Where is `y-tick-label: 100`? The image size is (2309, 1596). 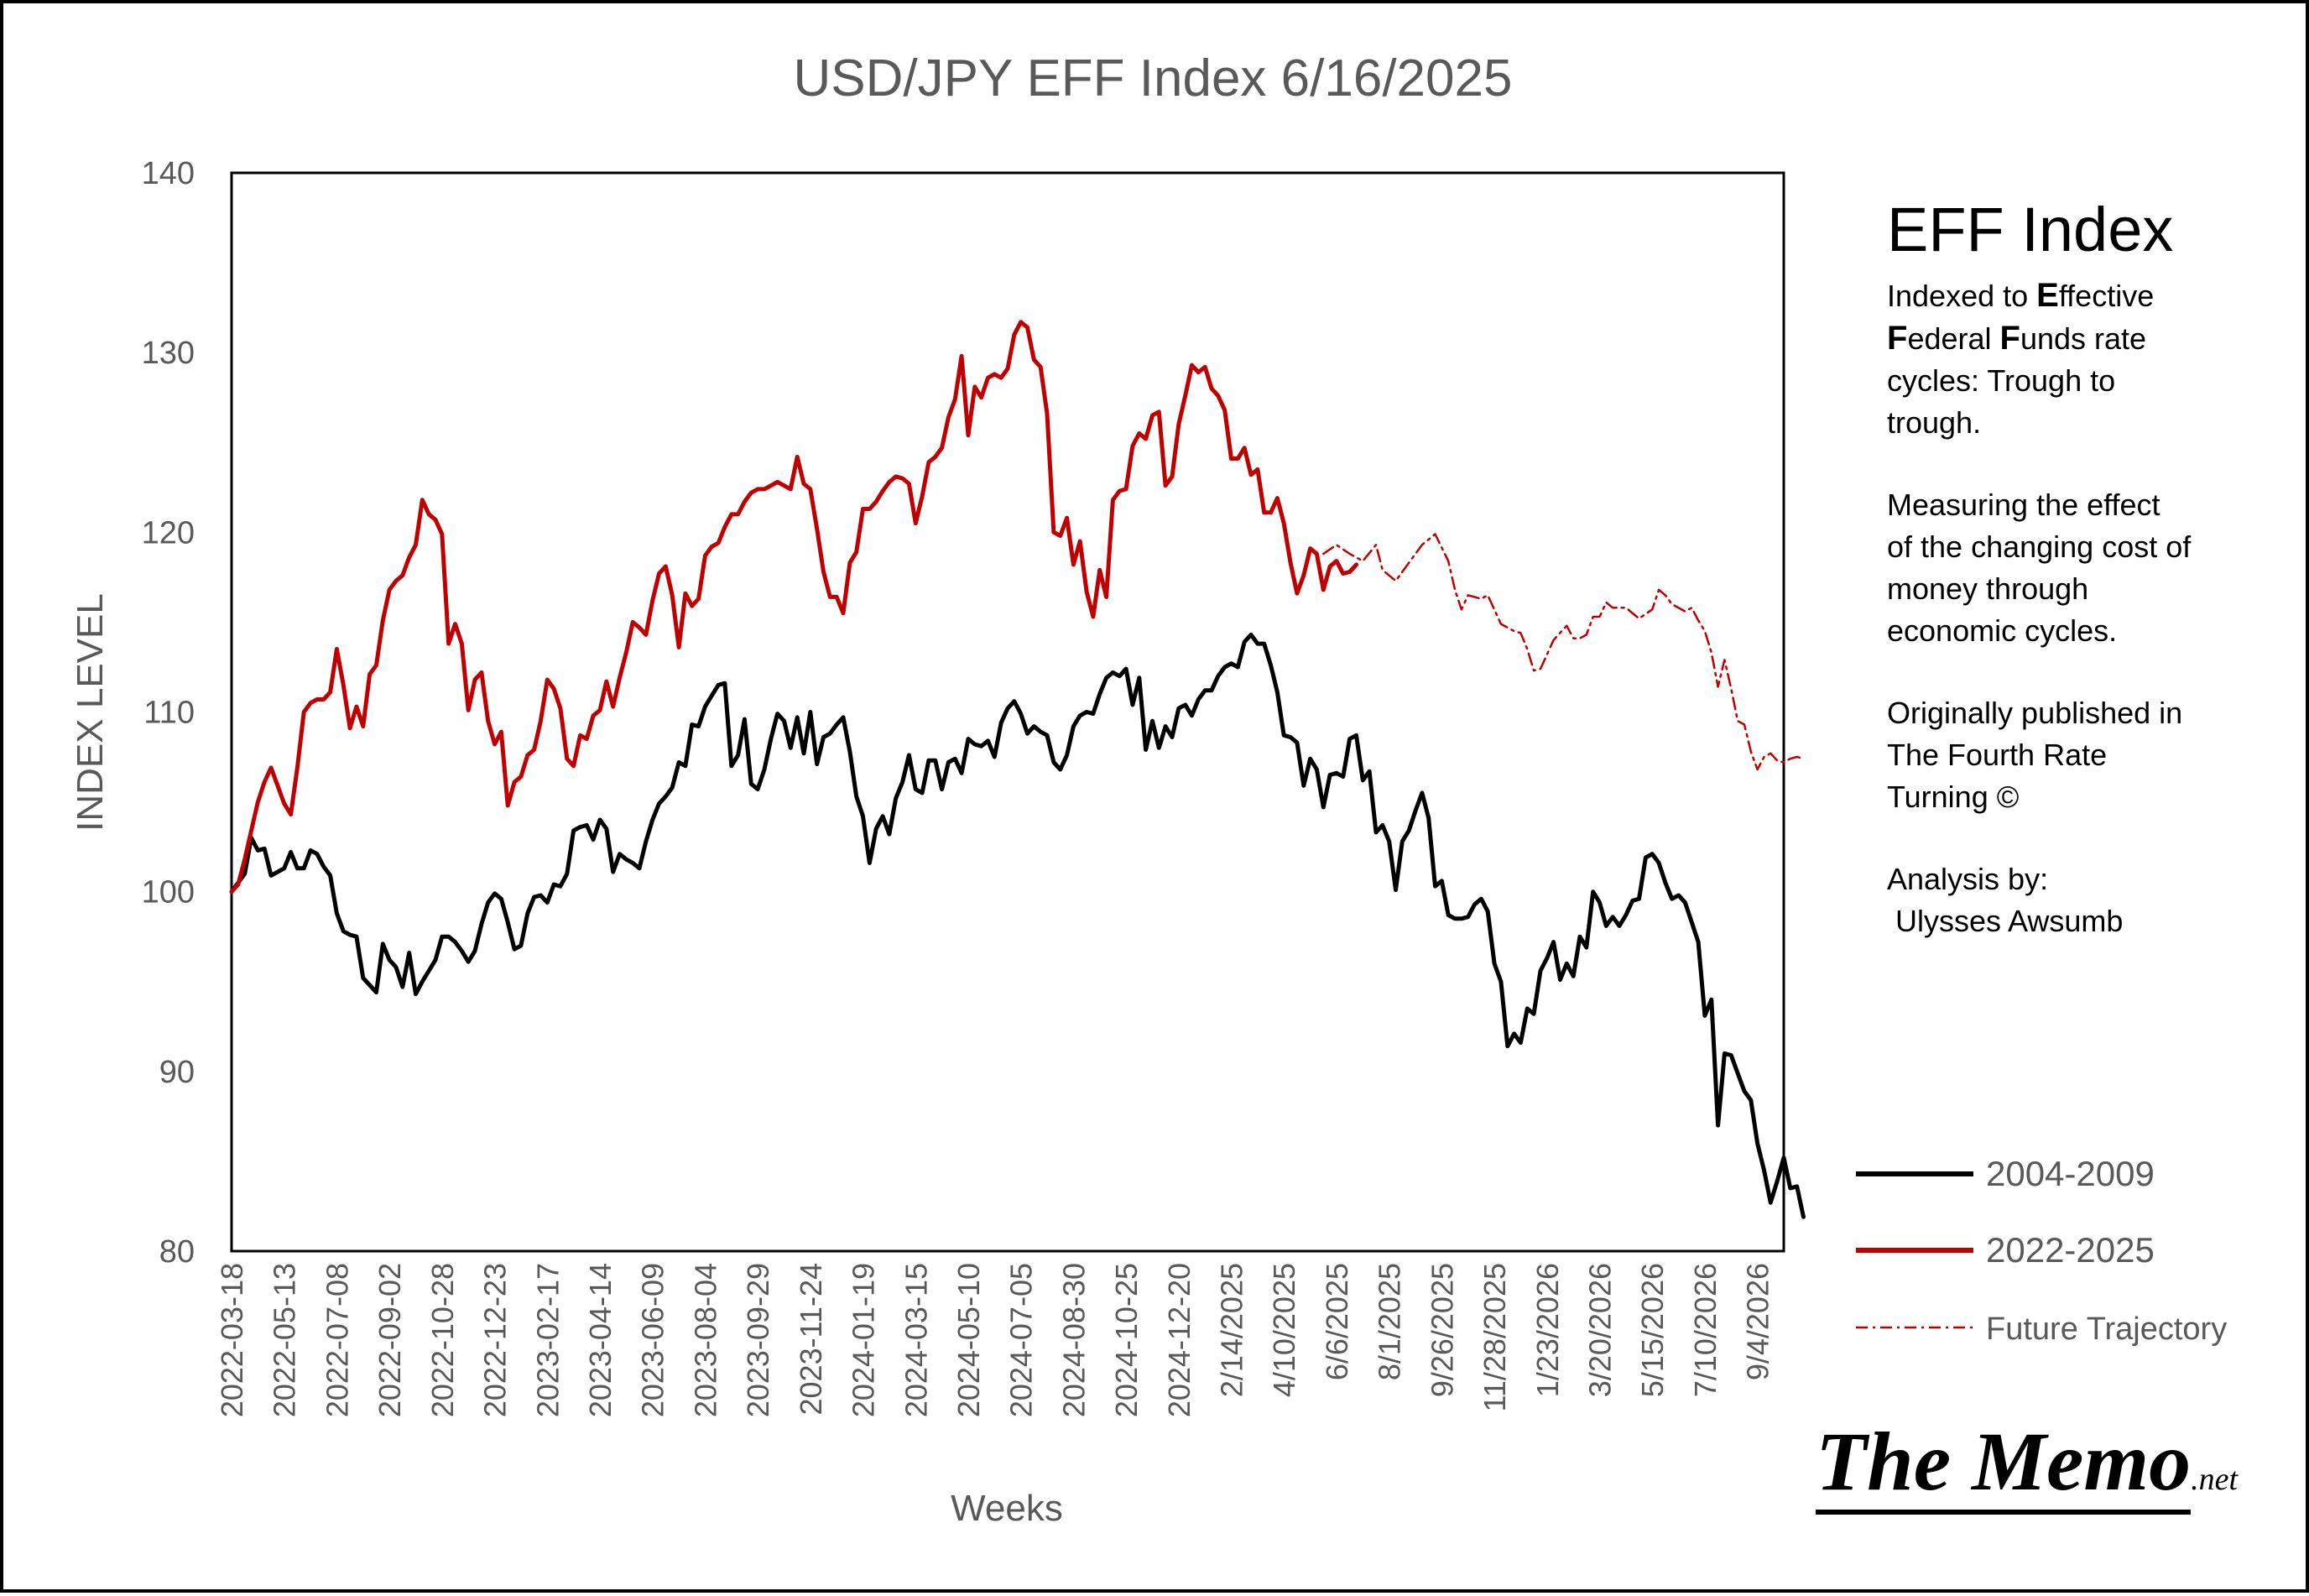
y-tick-label: 100 is located at coordinates (168, 892).